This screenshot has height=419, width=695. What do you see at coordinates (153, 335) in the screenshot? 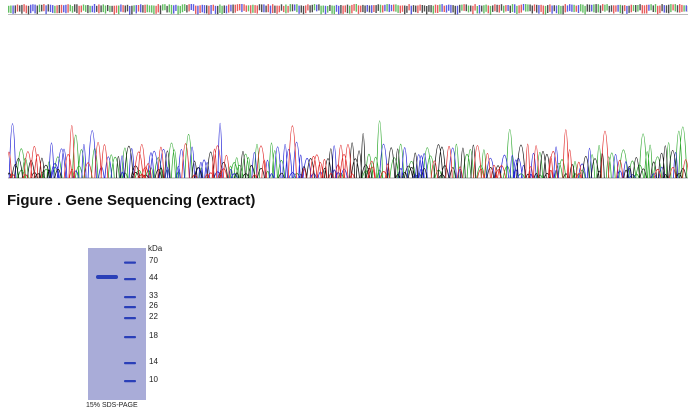
I see `marker-label-18: 18` at bounding box center [153, 335].